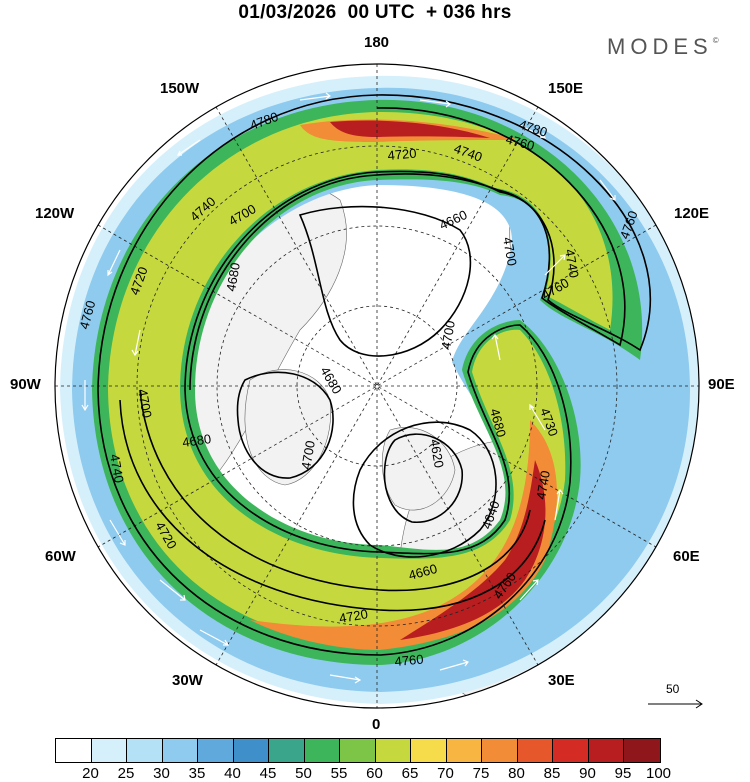 Image resolution: width=750 pixels, height=782 pixels. I want to click on reference-arrow-icon, so click(675, 704).